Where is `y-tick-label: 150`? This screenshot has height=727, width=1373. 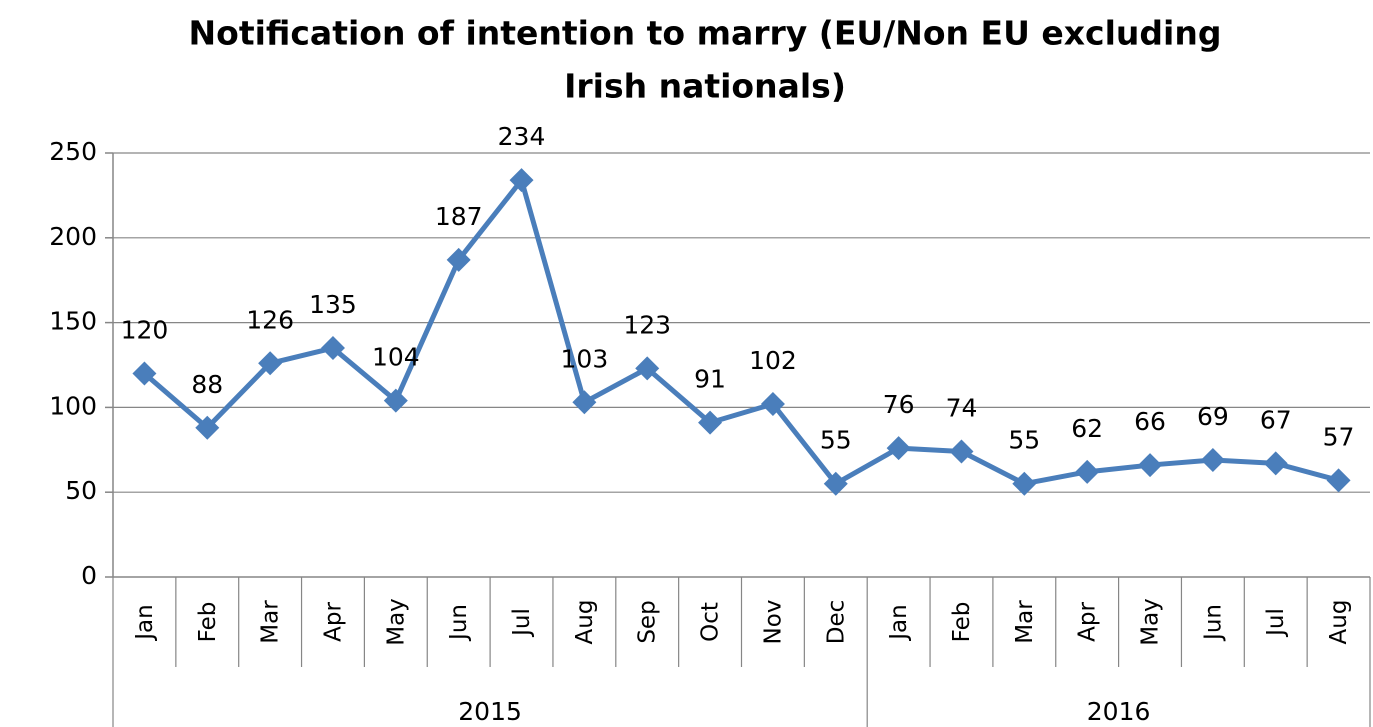
y-tick-label: 150 is located at coordinates (73, 321).